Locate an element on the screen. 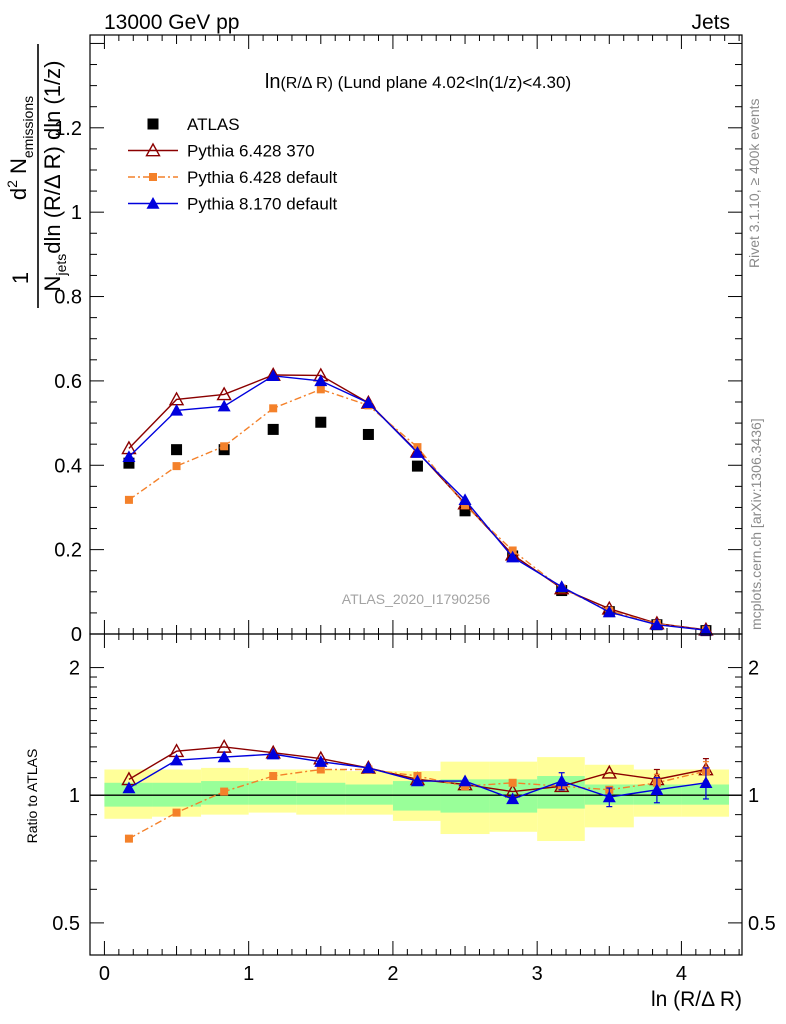  x-tick-label-4: 4 is located at coordinates (681, 974).